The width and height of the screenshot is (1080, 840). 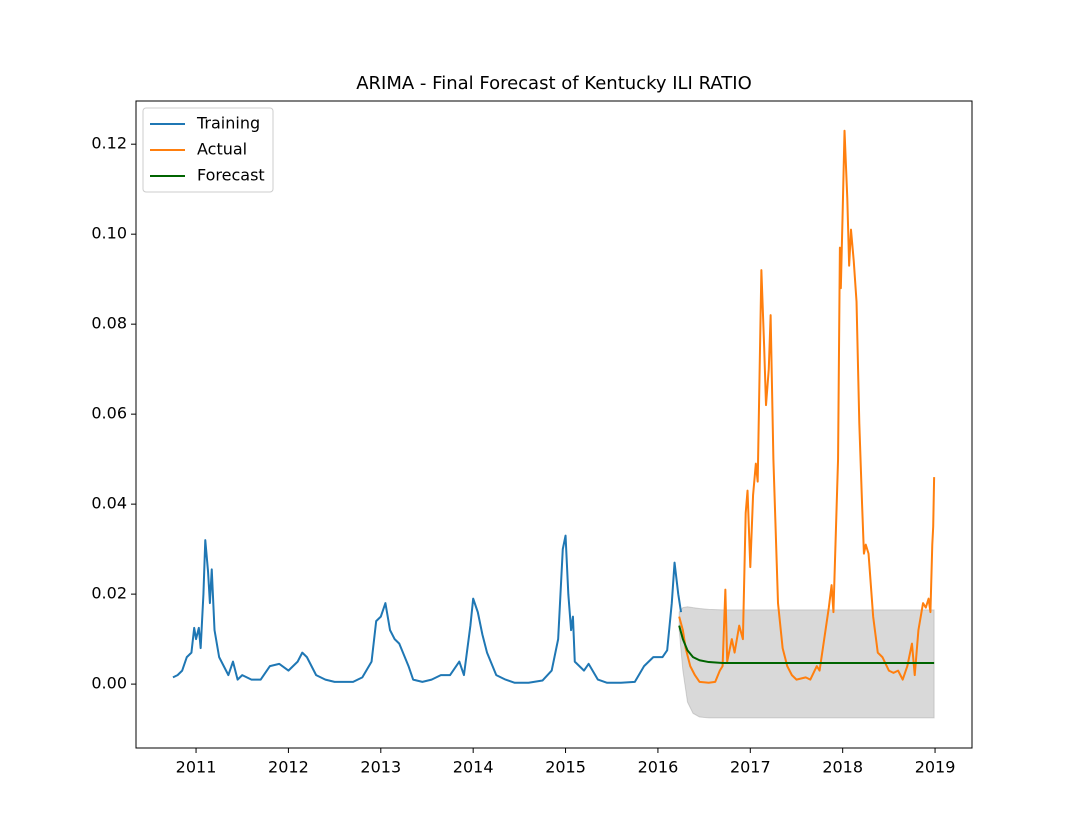 I want to click on y-tick-label: 0.10, so click(x=109, y=233).